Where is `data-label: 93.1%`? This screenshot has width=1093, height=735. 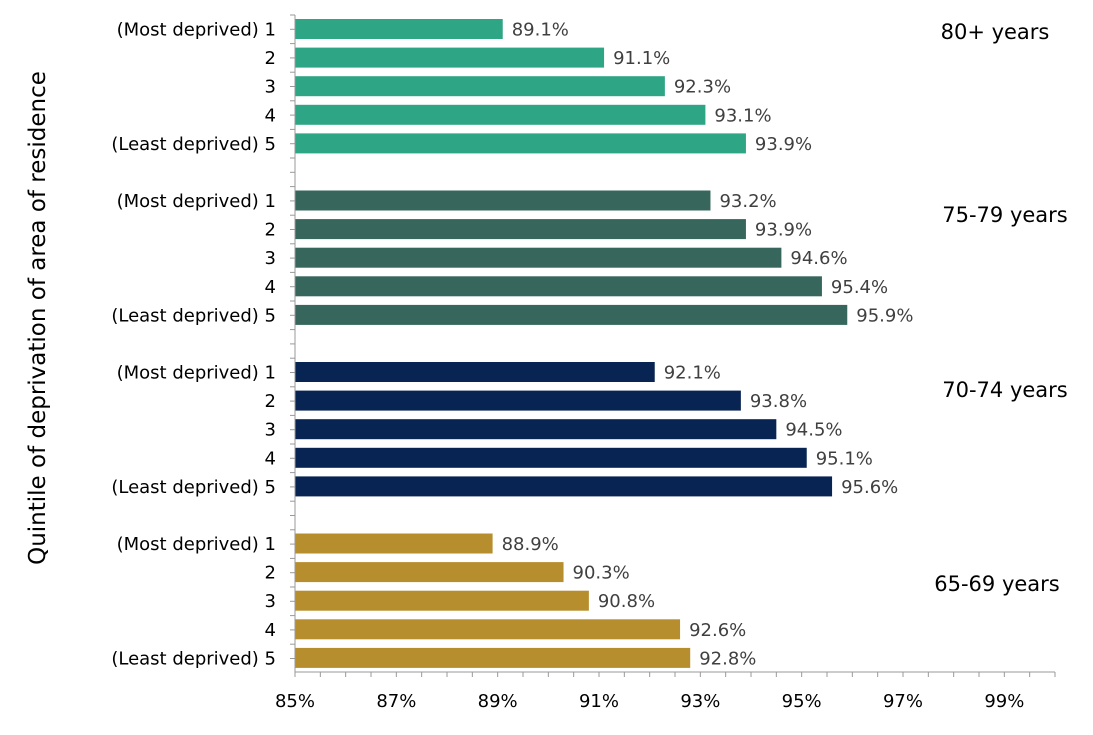 data-label: 93.1% is located at coordinates (742, 115).